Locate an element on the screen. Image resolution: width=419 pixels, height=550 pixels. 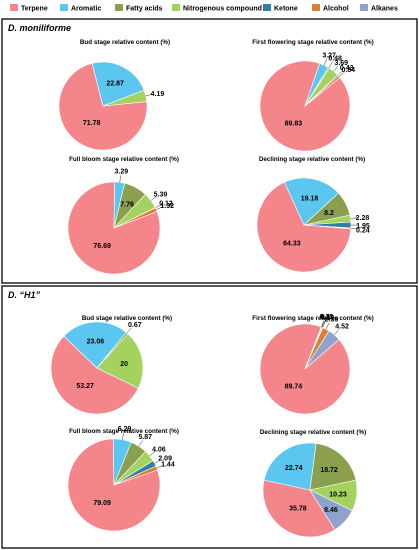
data-label-nitrogenous-compound: 2.28 is located at coordinates (363, 218).